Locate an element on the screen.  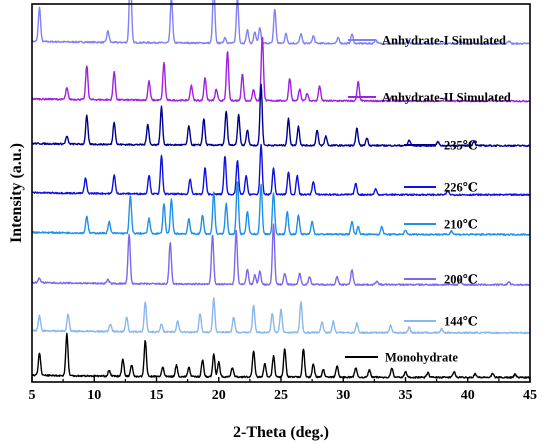
x-tick-label-5: 30 is located at coordinates (343, 395).